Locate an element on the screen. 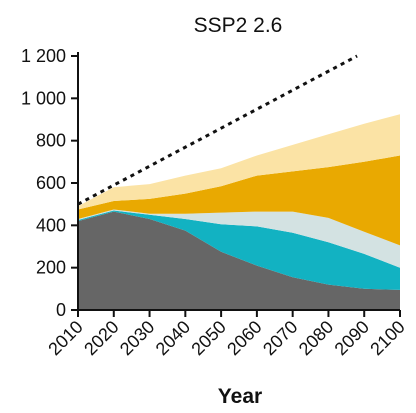  x-tick-label: 2030 is located at coordinates (137, 338).